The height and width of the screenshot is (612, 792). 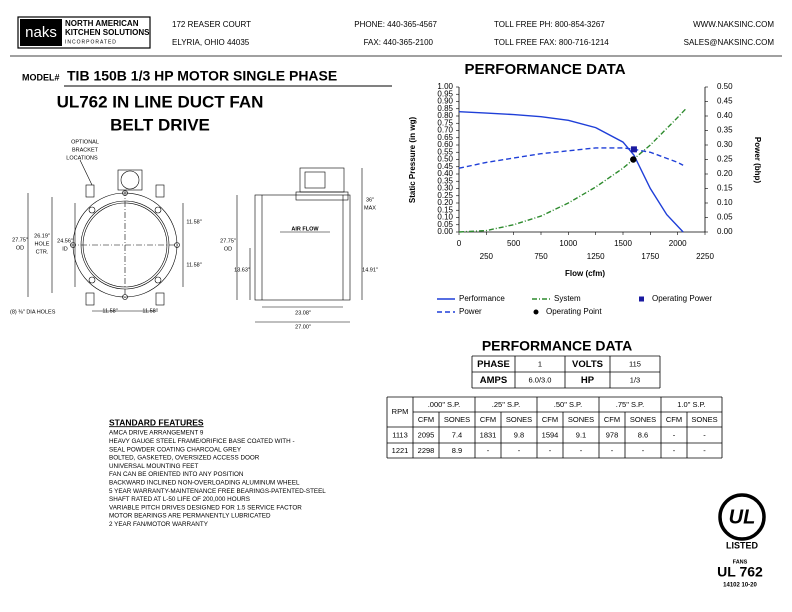 I want to click on y-tick-label: 0.85, so click(x=445, y=108).